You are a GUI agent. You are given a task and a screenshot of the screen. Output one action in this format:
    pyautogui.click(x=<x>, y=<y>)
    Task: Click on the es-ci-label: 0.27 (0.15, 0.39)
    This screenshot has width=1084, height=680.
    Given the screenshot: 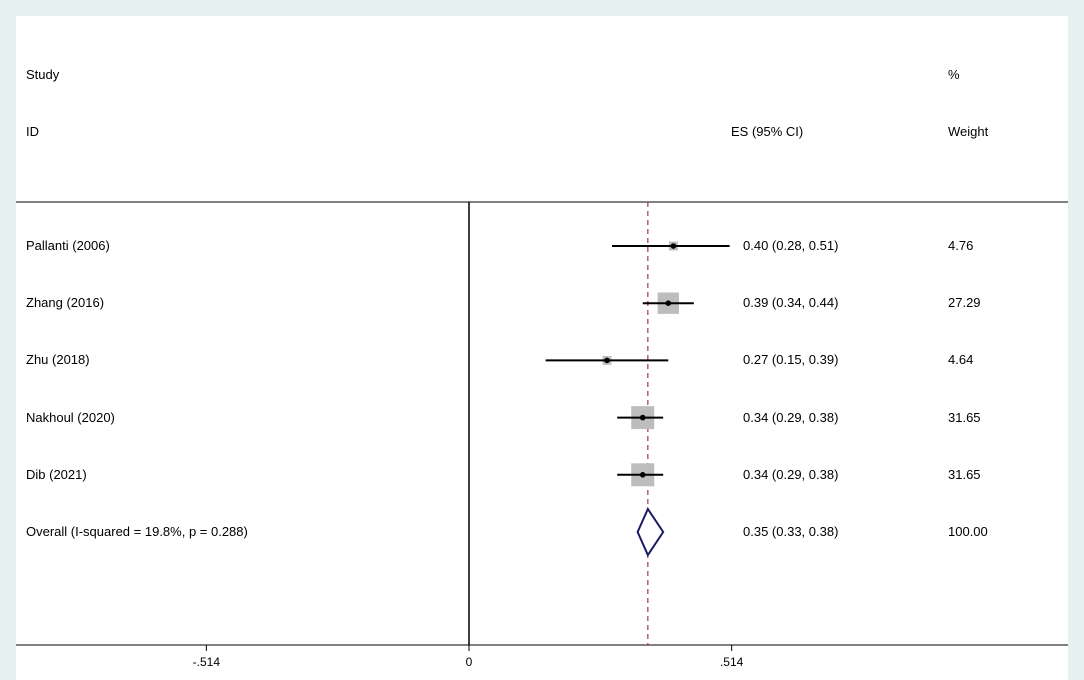 What is the action you would take?
    pyautogui.click(x=791, y=360)
    